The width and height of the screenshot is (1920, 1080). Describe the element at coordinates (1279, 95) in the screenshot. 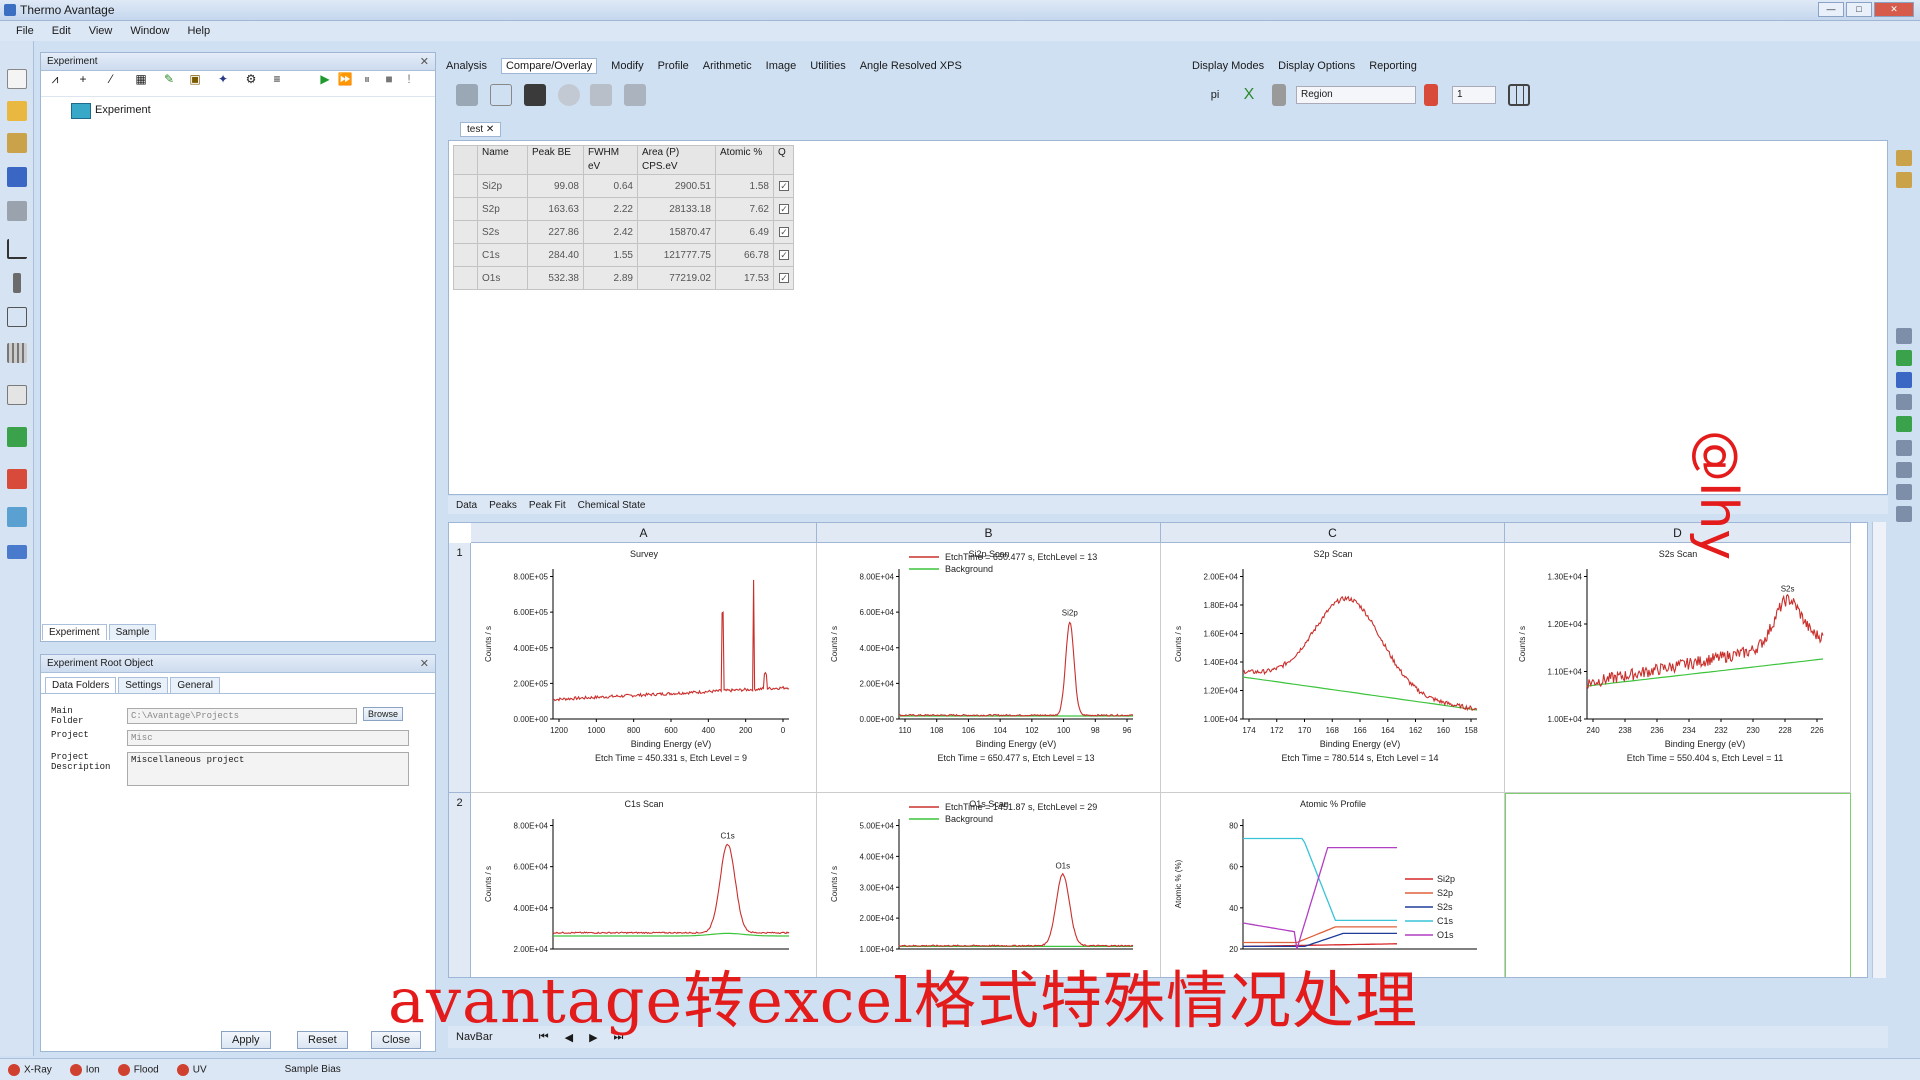

I see `trash-icon` at that location.